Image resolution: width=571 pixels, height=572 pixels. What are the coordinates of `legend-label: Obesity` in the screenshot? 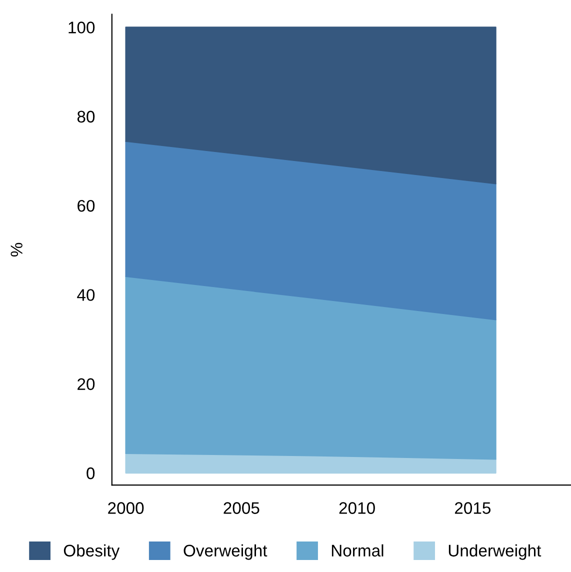 It's located at (92, 552).